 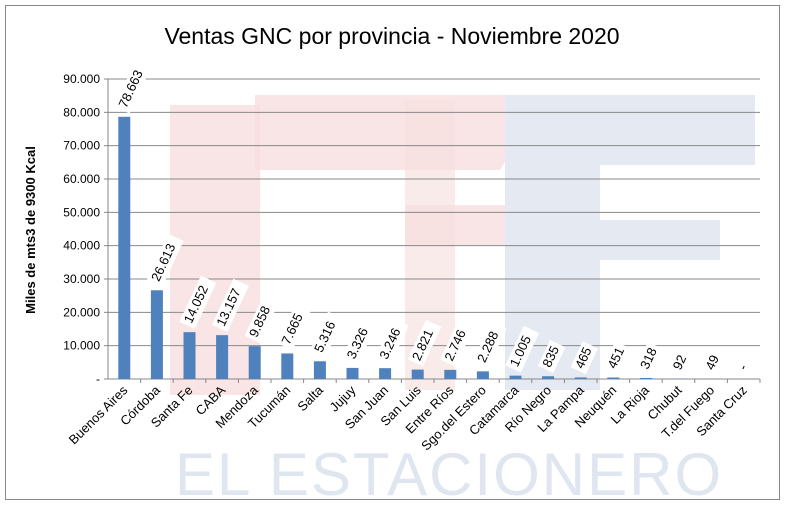 I want to click on data-label: 78.663, so click(x=133, y=87).